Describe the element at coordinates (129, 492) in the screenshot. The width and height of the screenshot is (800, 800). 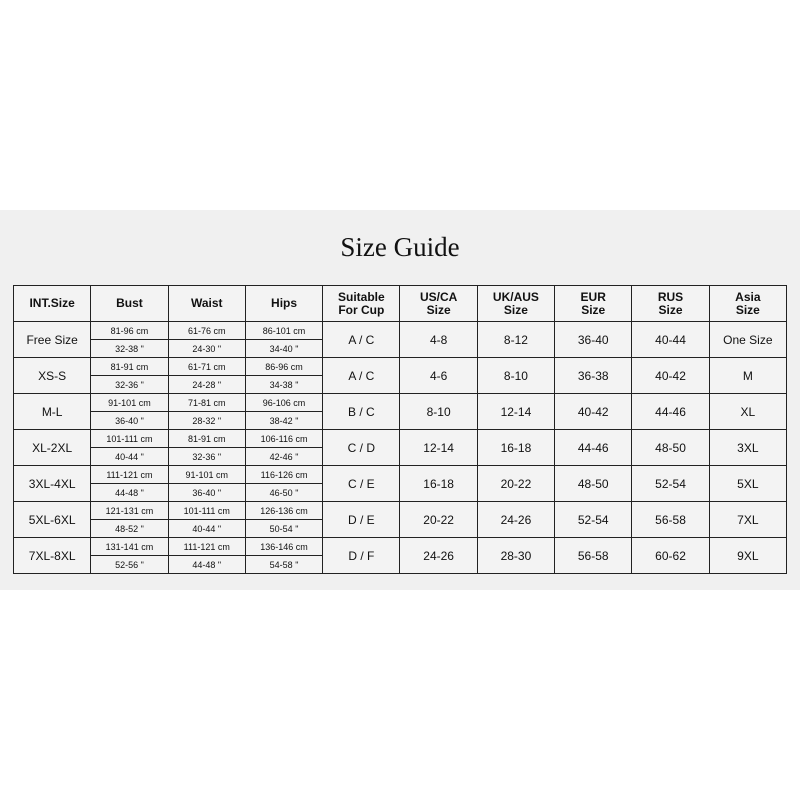
I see `cell-bust-in: 44-48 "` at that location.